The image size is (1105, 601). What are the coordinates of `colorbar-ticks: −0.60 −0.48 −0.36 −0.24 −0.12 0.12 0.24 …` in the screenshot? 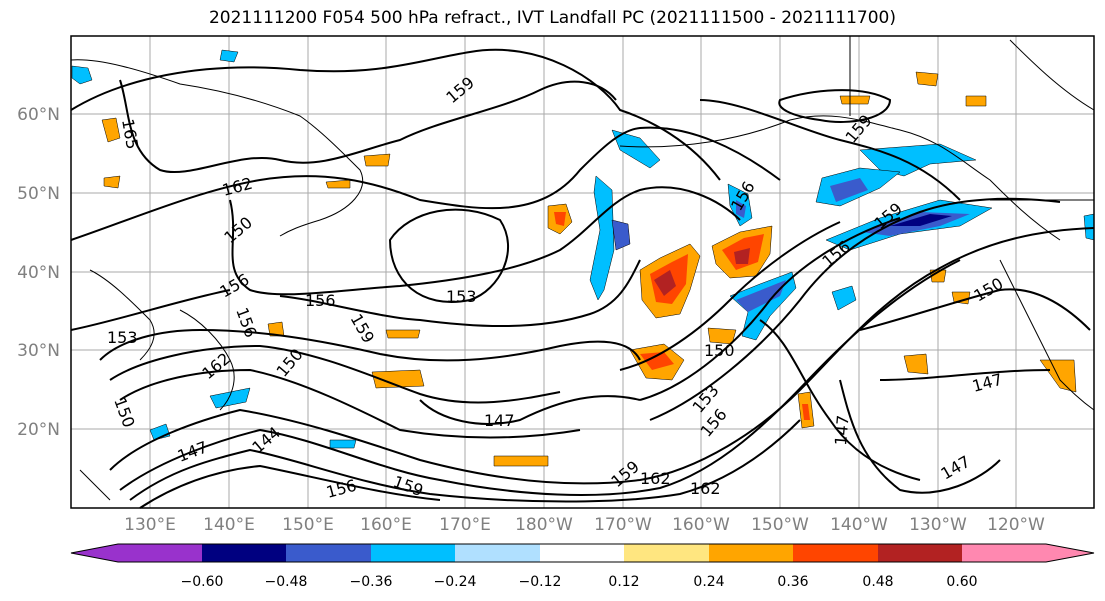 It's located at (579, 582).